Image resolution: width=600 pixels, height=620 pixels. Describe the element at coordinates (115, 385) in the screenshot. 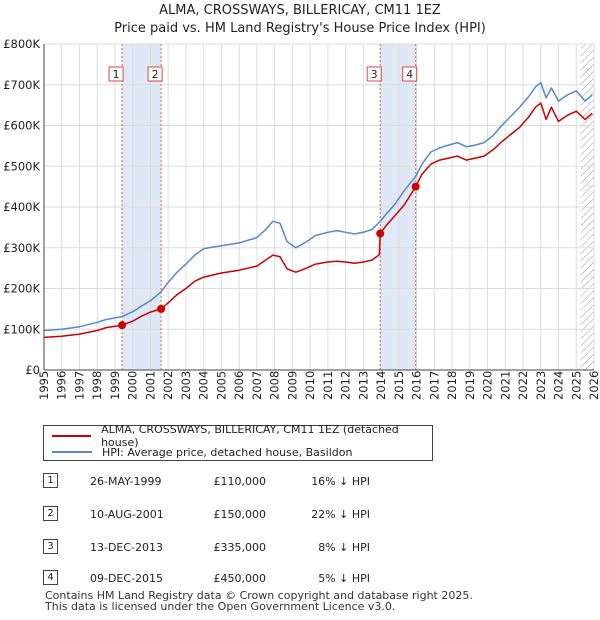

I see `x-tick-label: 1999` at that location.